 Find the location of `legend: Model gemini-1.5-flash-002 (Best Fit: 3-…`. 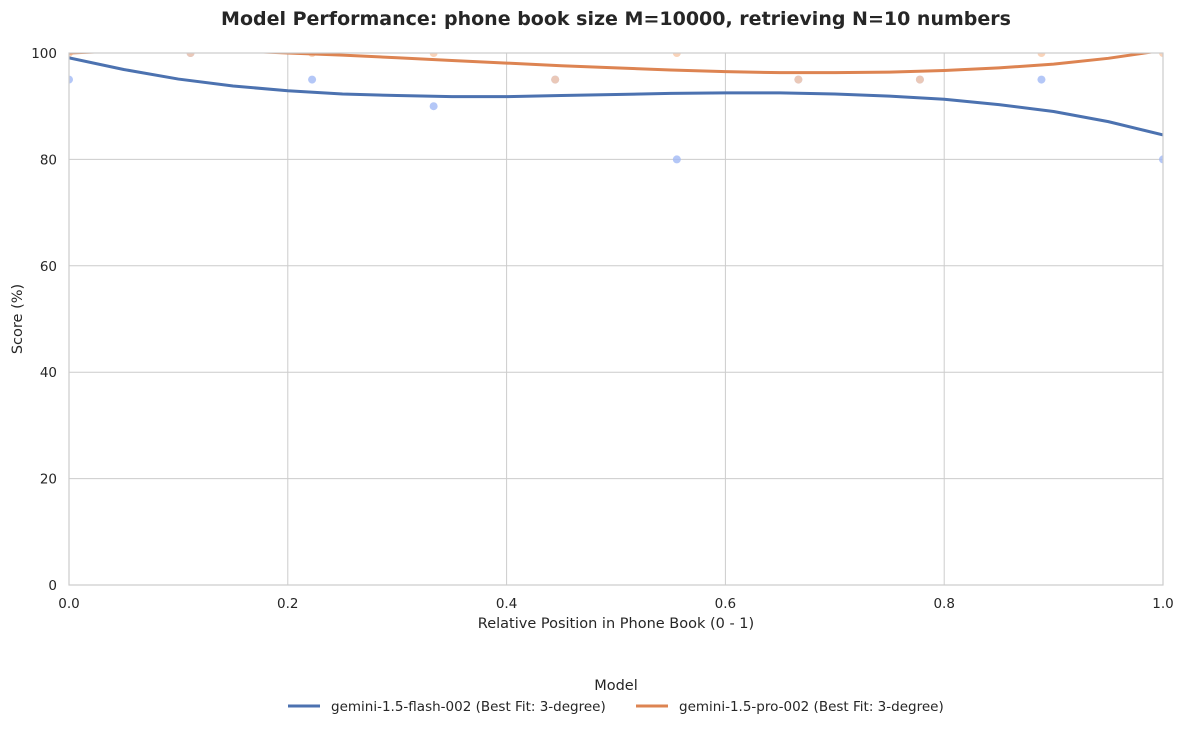

legend: Model gemini-1.5-flash-002 (Best Fit: 3-… is located at coordinates (616, 696).